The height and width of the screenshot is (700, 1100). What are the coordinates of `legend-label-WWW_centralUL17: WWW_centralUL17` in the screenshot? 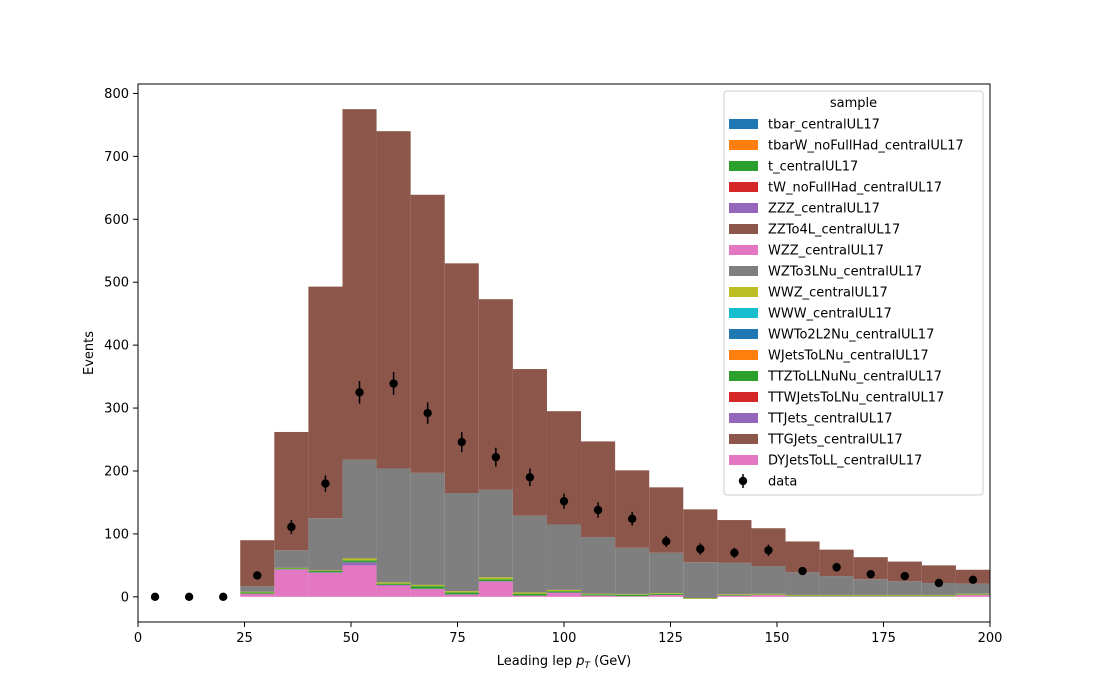 It's located at (830, 314).